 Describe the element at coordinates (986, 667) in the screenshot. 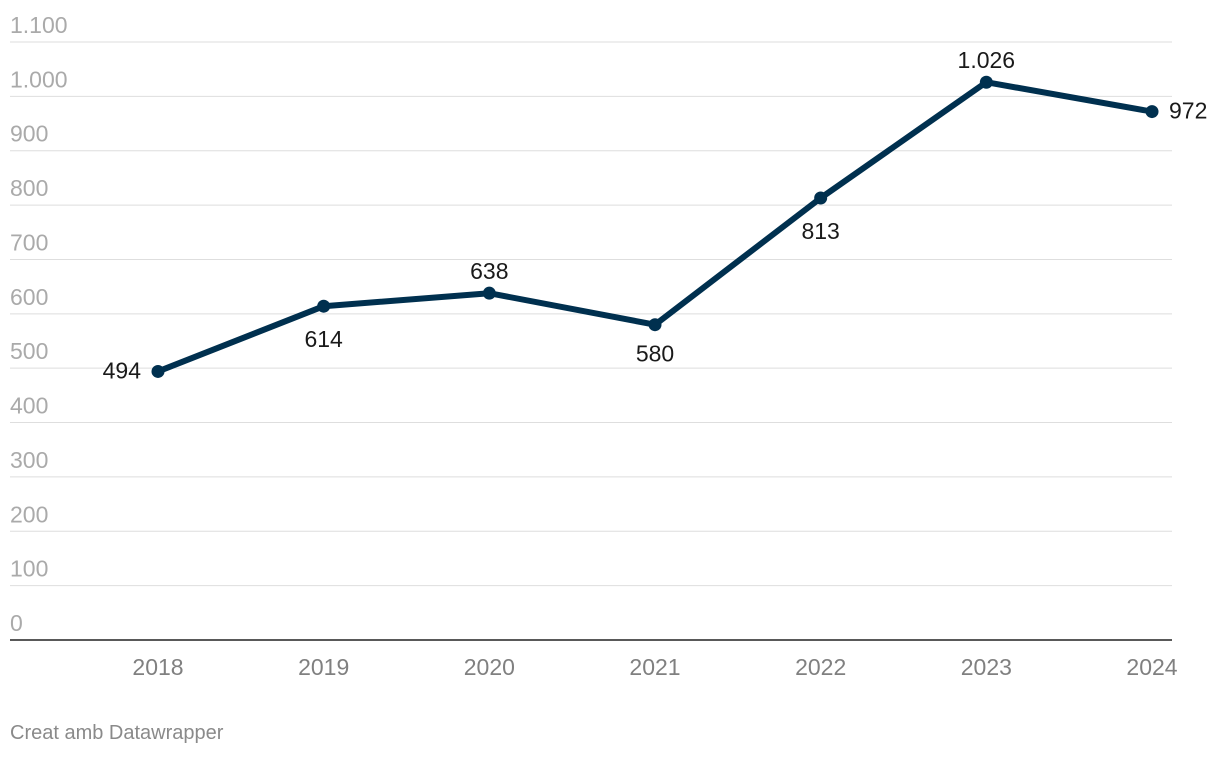

I see `x-tick-label: 2023` at that location.